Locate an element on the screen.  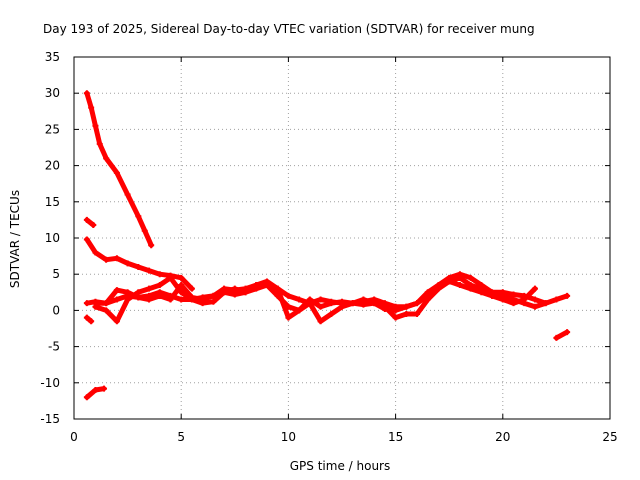
y-axis-label: SDTVAR / TECUs is located at coordinates (15, 239).